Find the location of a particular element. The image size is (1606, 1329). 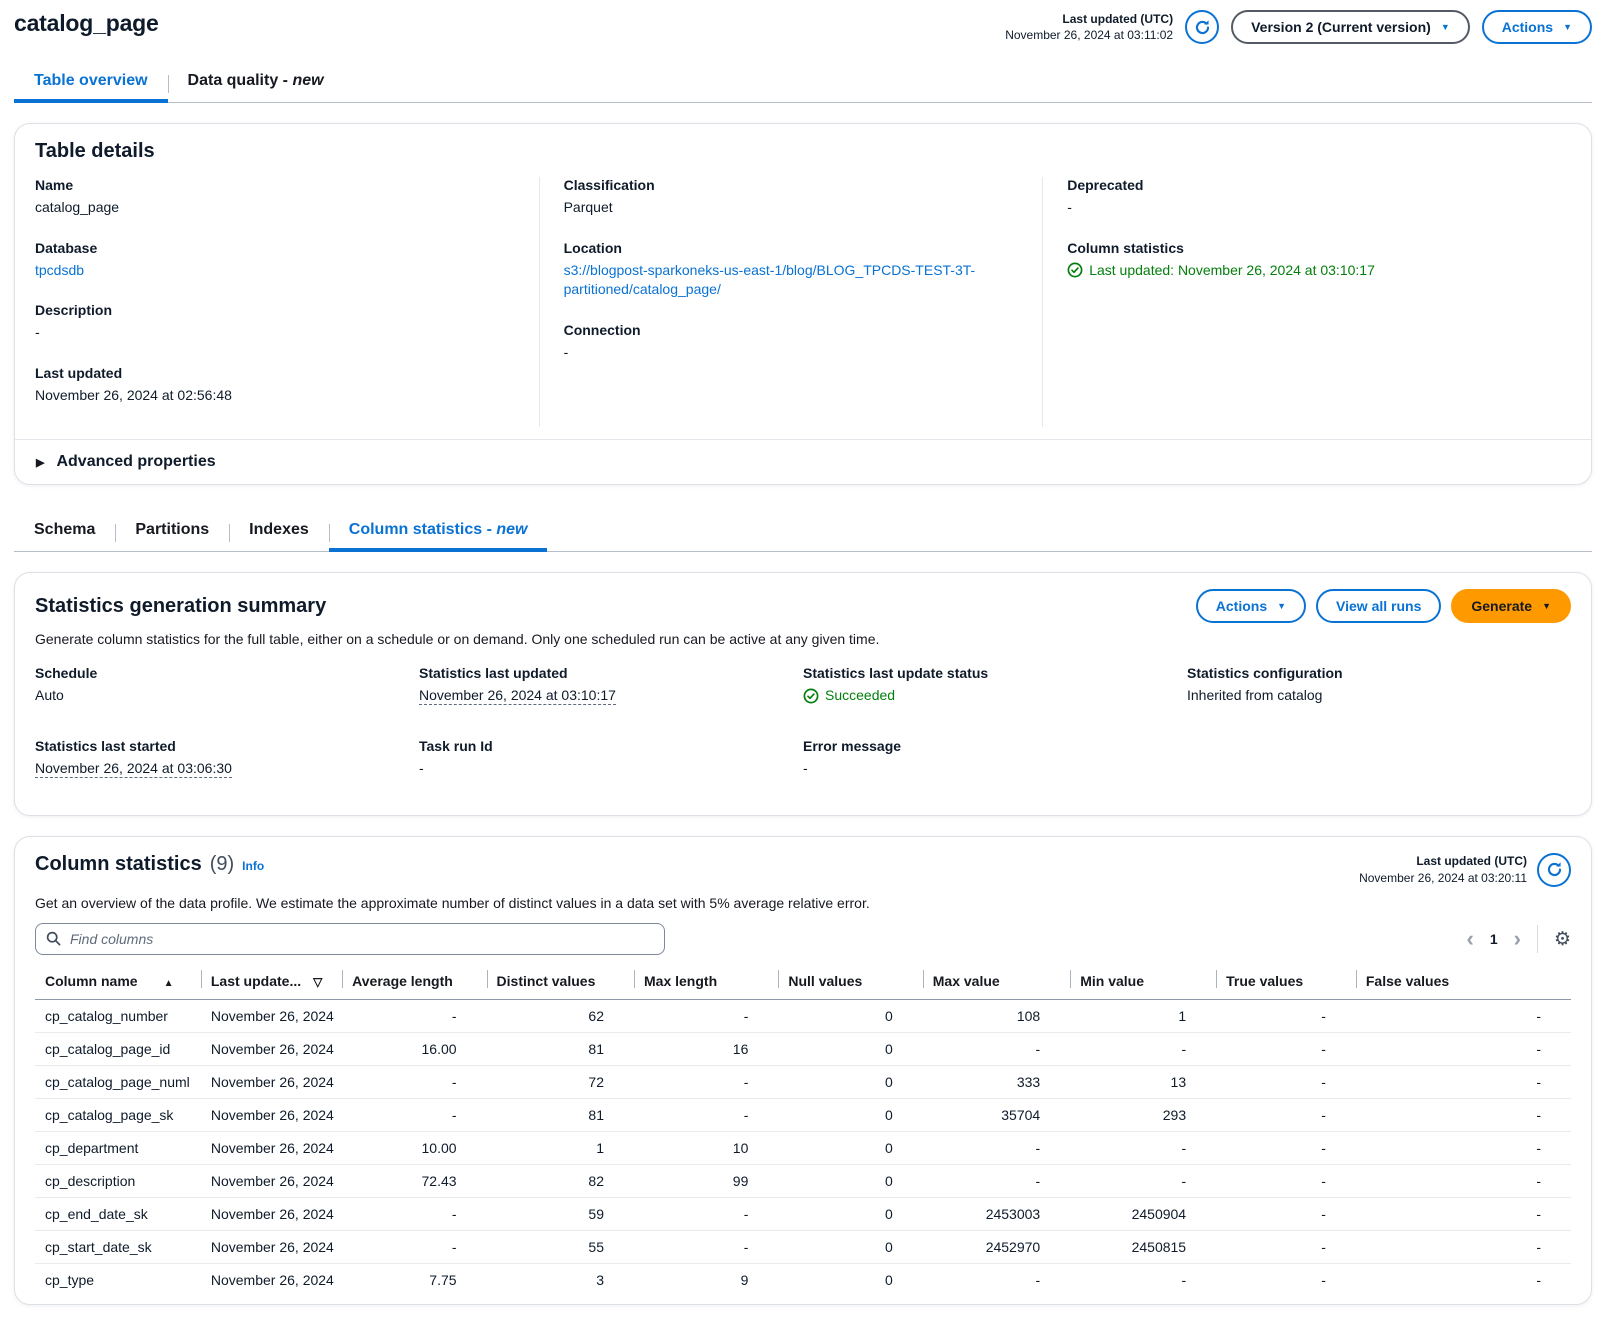

column-header-true-values: True values is located at coordinates (1286, 984).